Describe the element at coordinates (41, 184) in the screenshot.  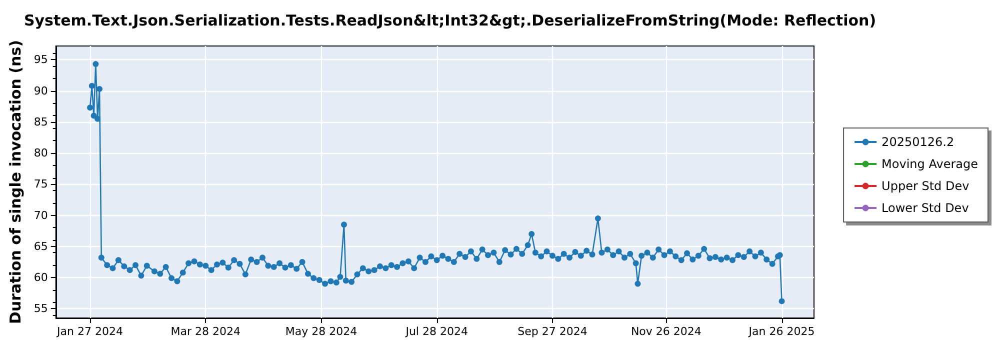
I see `y-tick-label: 75` at that location.